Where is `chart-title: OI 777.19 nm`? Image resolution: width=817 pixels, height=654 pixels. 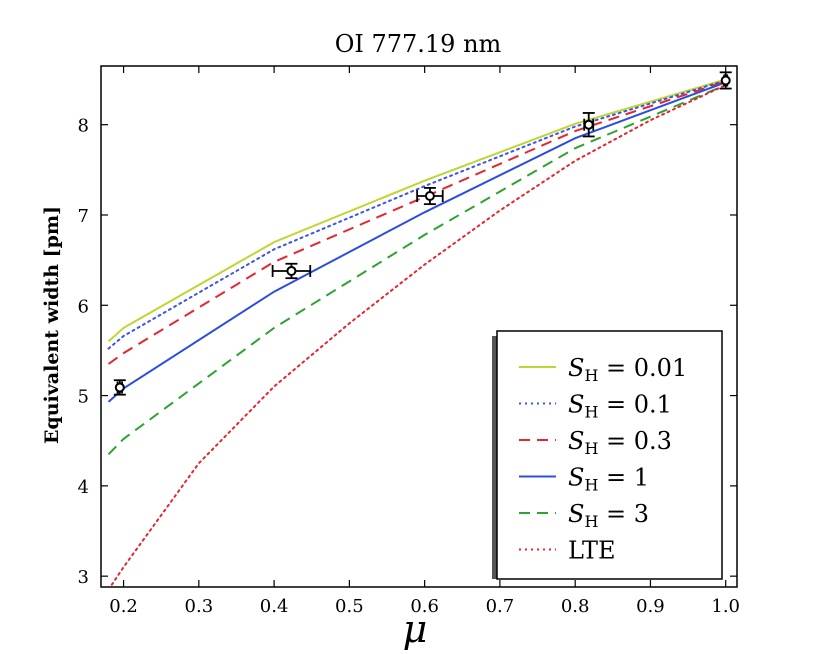
chart-title: OI 777.19 nm is located at coordinates (418, 44).